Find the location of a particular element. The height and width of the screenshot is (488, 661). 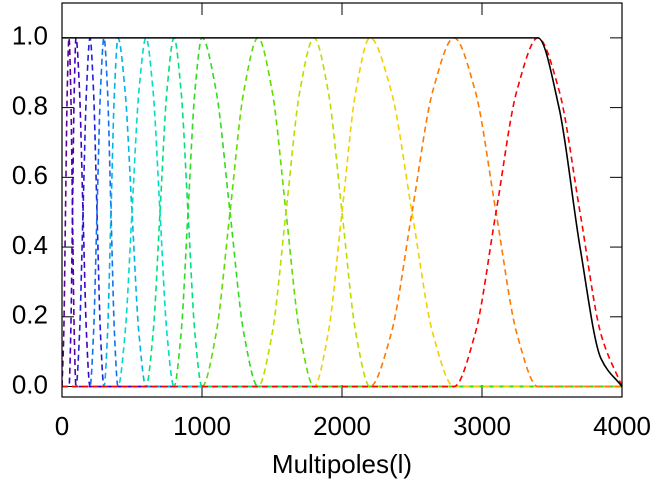

x-axis-label: Multipoles(l) is located at coordinates (342, 464).